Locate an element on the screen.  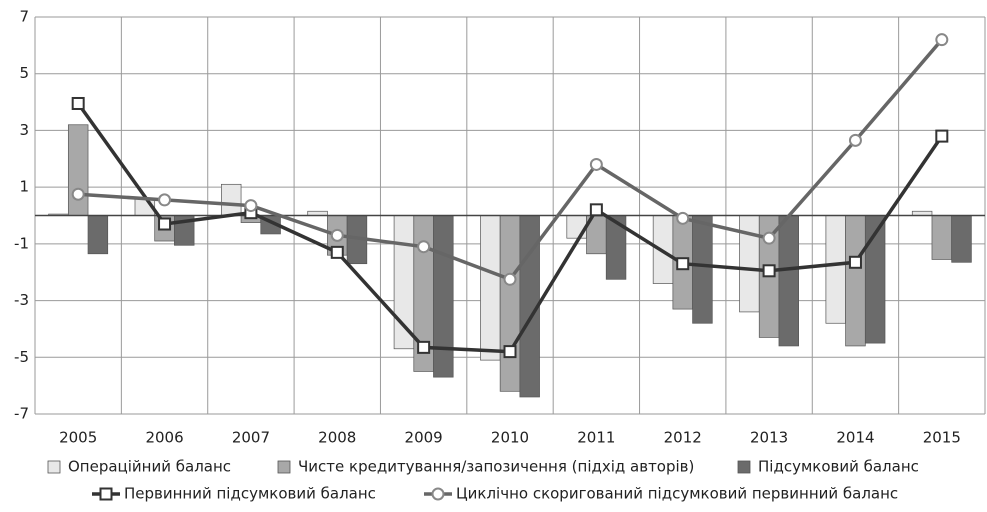
x-tick-label: 2007 is located at coordinates (251, 438).